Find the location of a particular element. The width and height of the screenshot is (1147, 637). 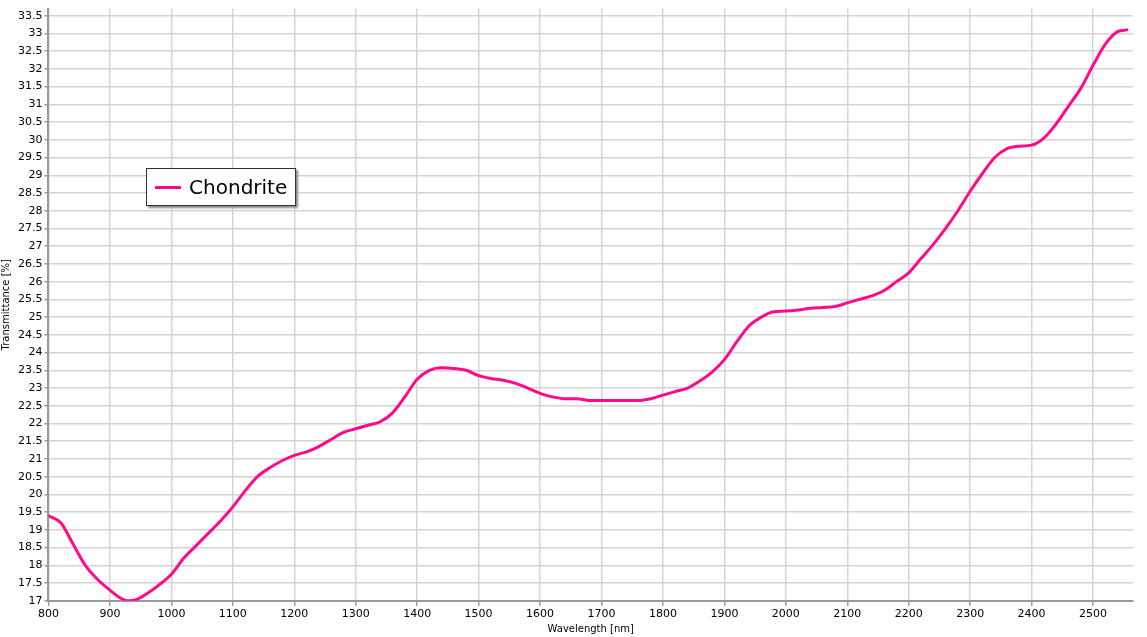

x-tick-label: 2200 is located at coordinates (908, 614).